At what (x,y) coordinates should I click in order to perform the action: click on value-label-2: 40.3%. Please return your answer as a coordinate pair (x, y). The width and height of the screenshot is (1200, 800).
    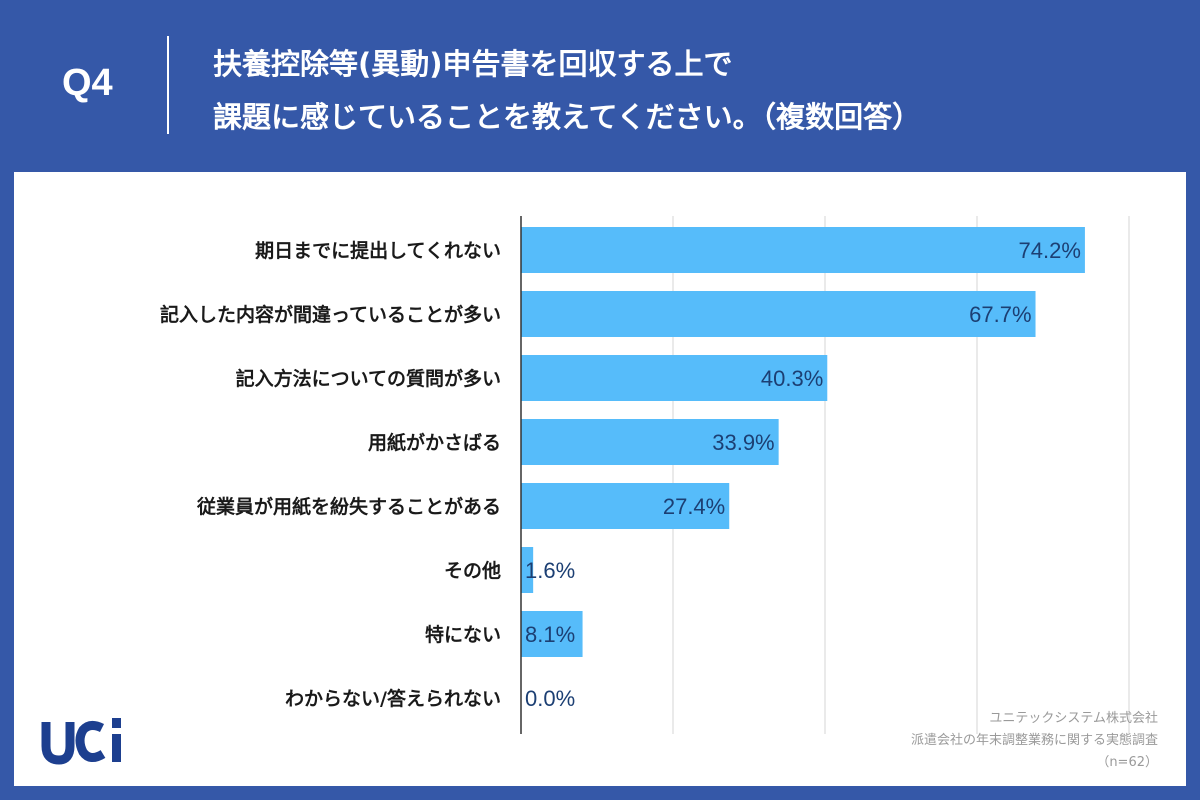
    Looking at the image, I should click on (792, 378).